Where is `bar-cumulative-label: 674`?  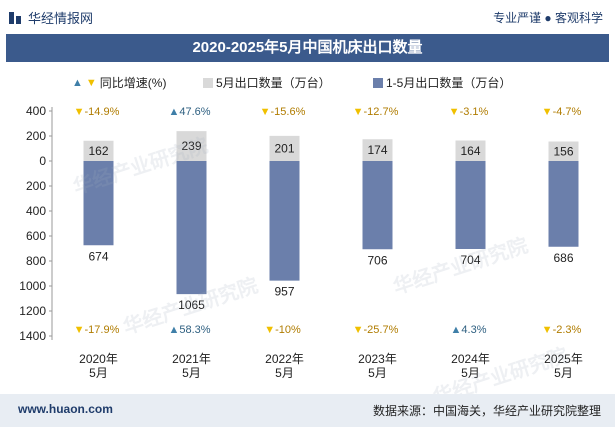
bar-cumulative-label: 674 is located at coordinates (98, 256).